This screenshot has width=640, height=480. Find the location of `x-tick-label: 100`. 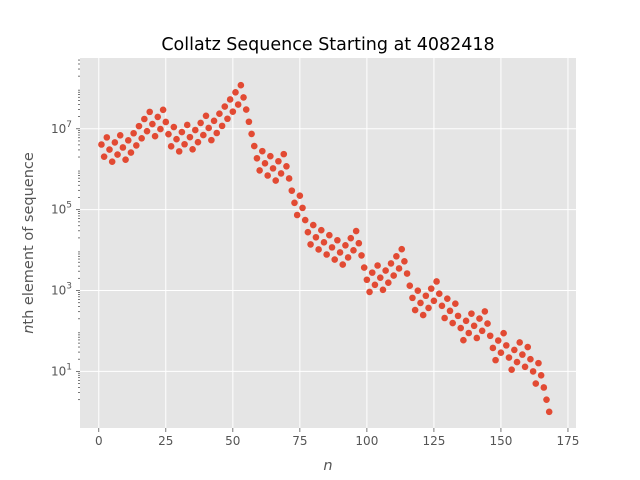

x-tick-label: 100 is located at coordinates (366, 441).